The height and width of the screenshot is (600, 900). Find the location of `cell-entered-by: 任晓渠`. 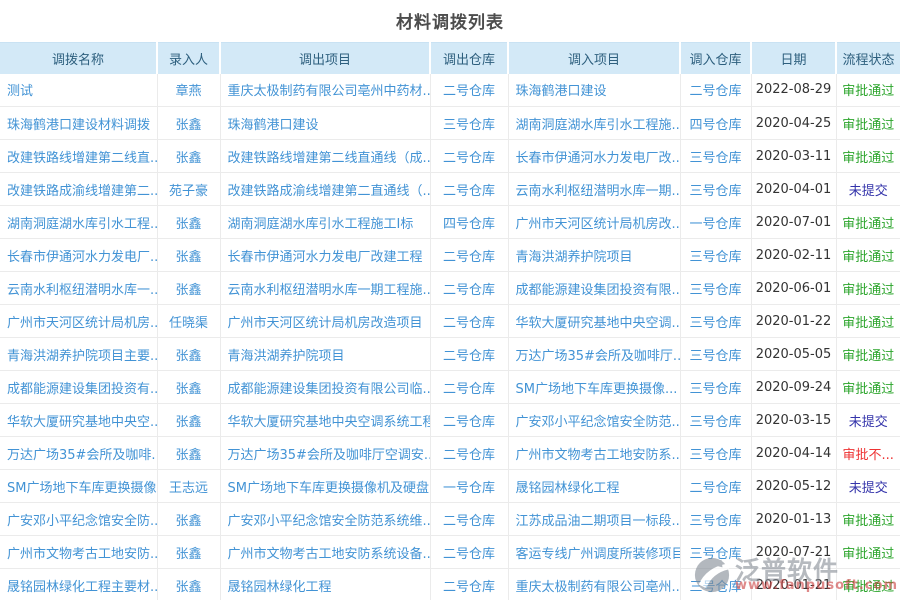

cell-entered-by: 任晓渠 is located at coordinates (189, 321).